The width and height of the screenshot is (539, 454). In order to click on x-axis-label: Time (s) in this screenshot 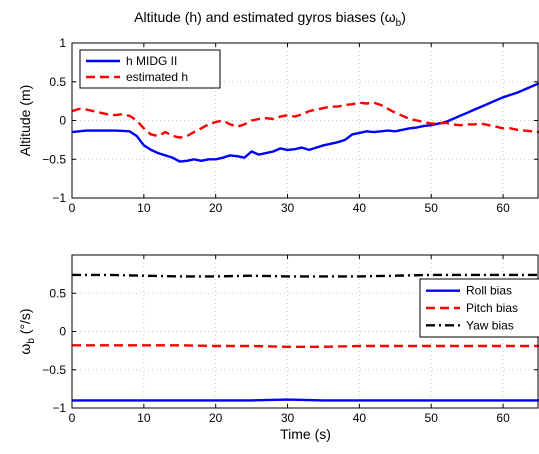, I will do `click(305, 434)`.